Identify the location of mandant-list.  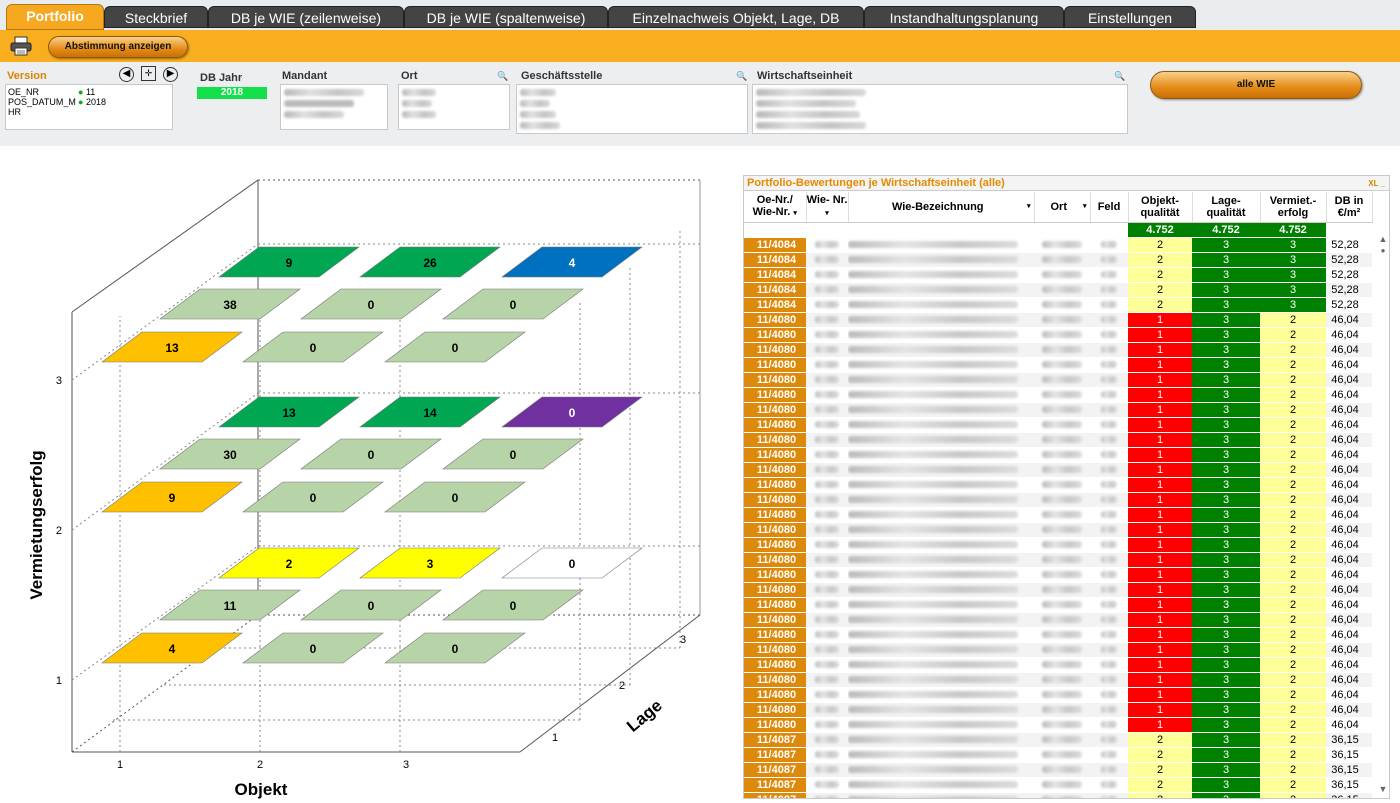
(334, 107).